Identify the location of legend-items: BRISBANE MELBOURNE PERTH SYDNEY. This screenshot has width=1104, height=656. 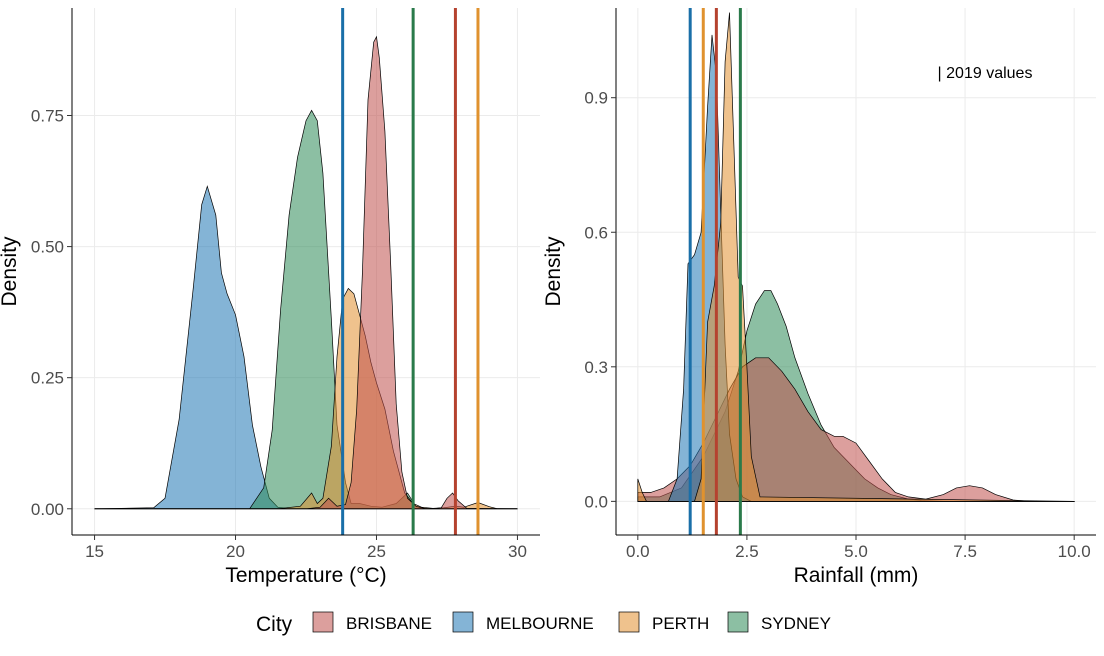
(571, 622).